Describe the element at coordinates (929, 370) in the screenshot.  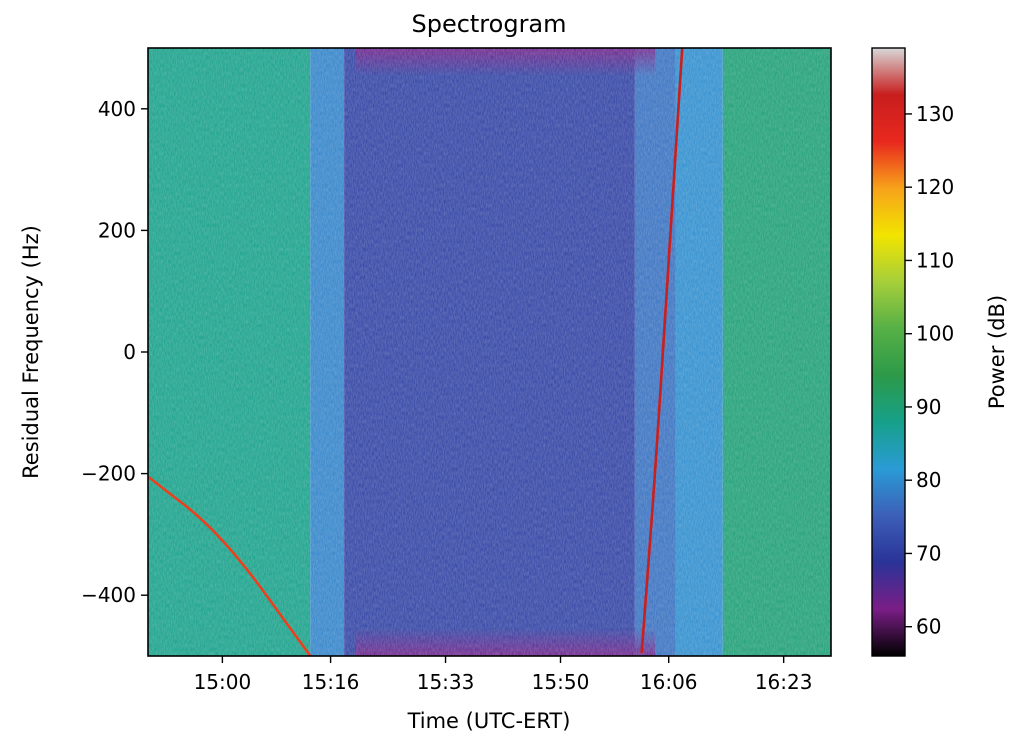
I see `colorbar-ticks: 130 120 110 100 90 80 70 60` at that location.